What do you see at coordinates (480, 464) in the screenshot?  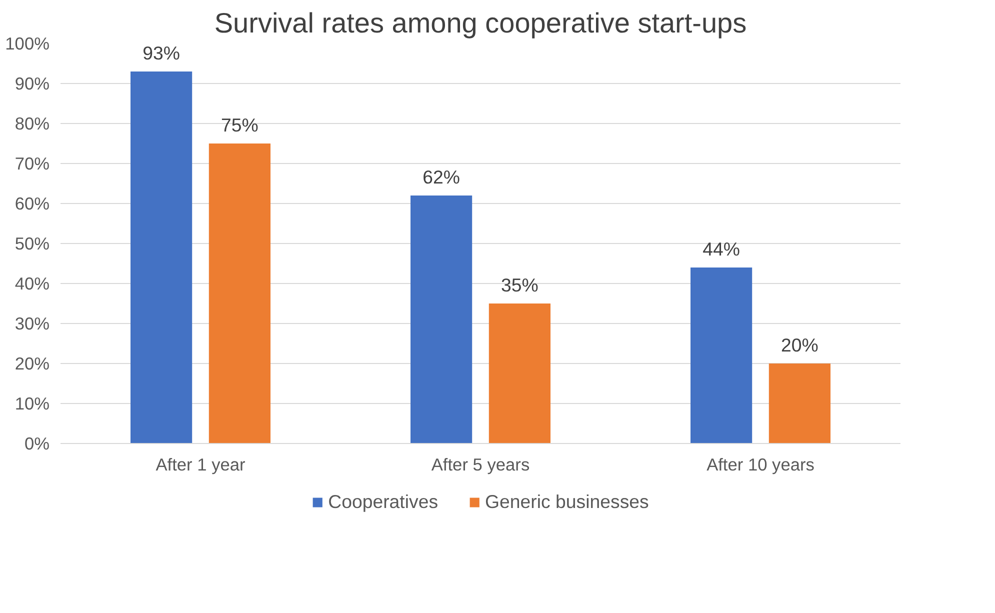 I see `x-tick-label: After 5 years` at bounding box center [480, 464].